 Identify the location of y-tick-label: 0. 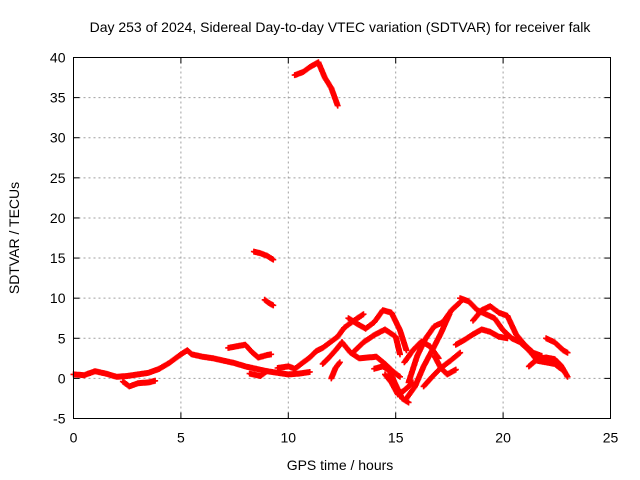
(62, 378).